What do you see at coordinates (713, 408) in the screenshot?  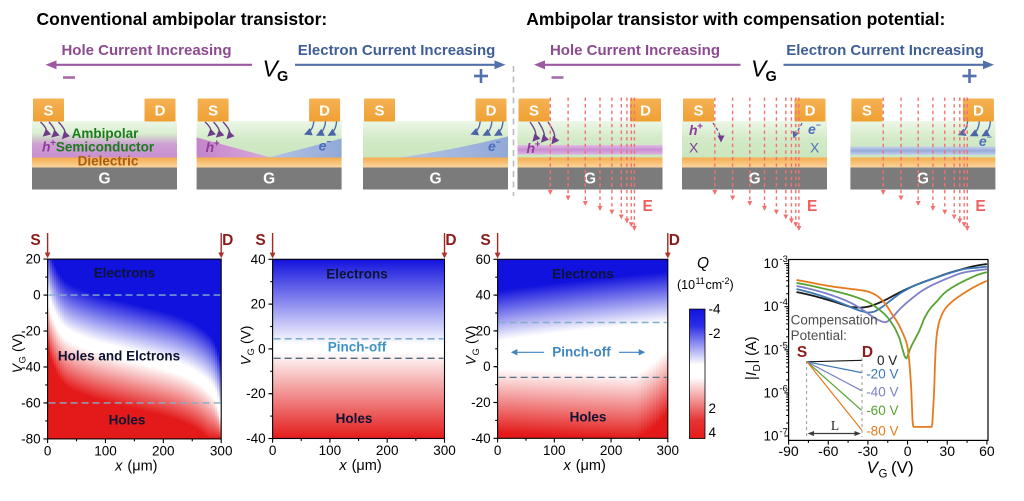 I see `svg-text: 2` at bounding box center [713, 408].